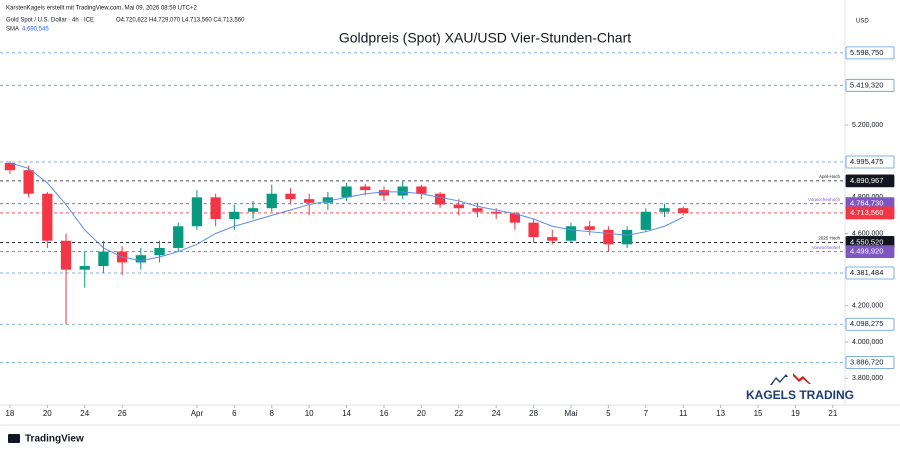 The height and width of the screenshot is (454, 900). I want to click on x-tick-label: Mai, so click(571, 413).